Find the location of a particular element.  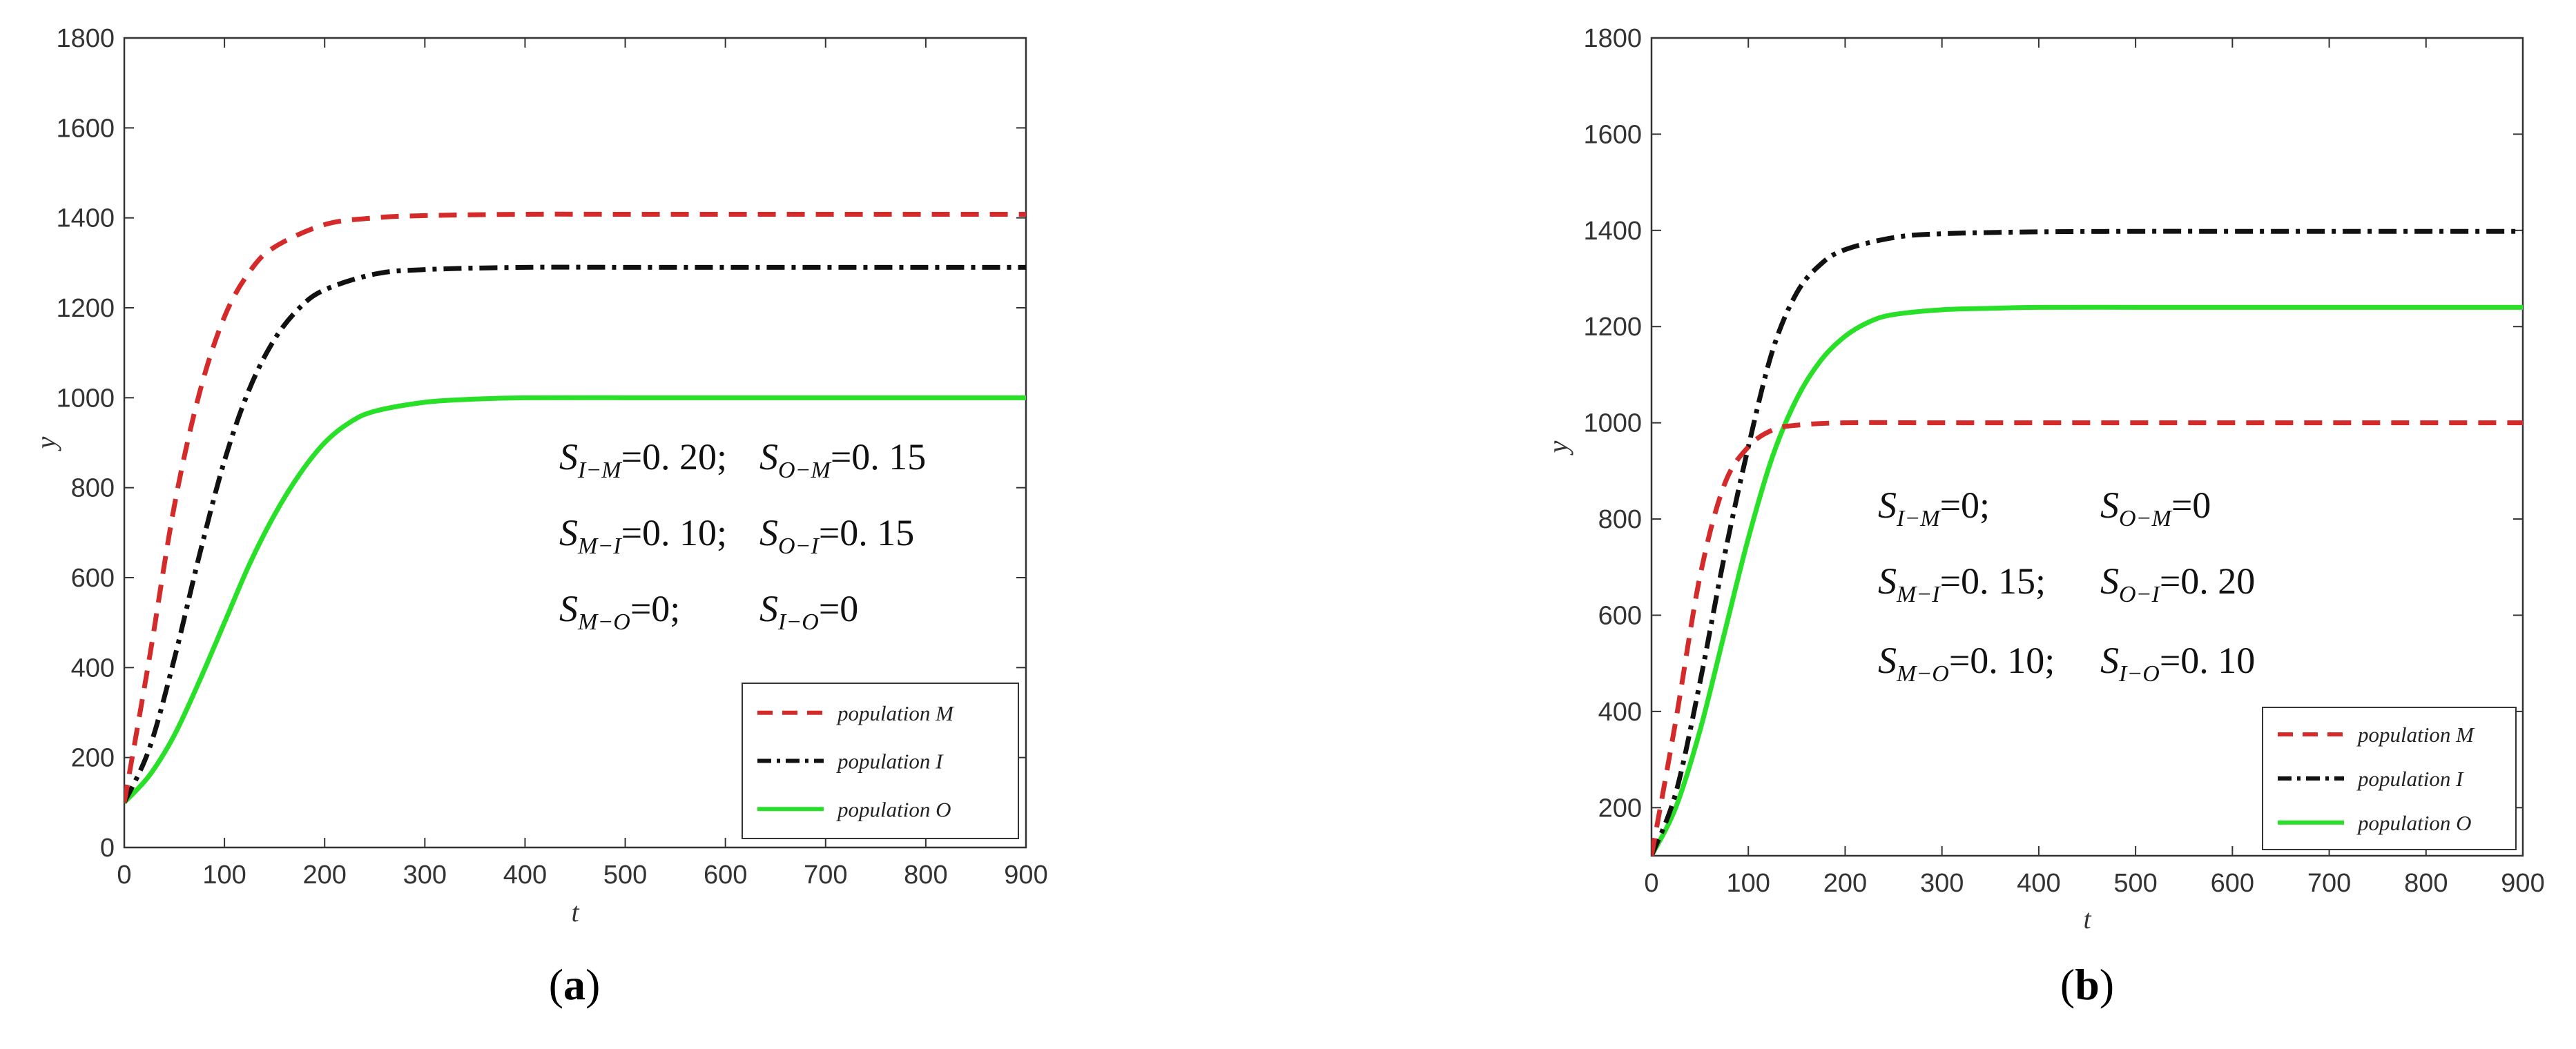

parameter-annotation: SI−O=0. 10 is located at coordinates (2177, 663).